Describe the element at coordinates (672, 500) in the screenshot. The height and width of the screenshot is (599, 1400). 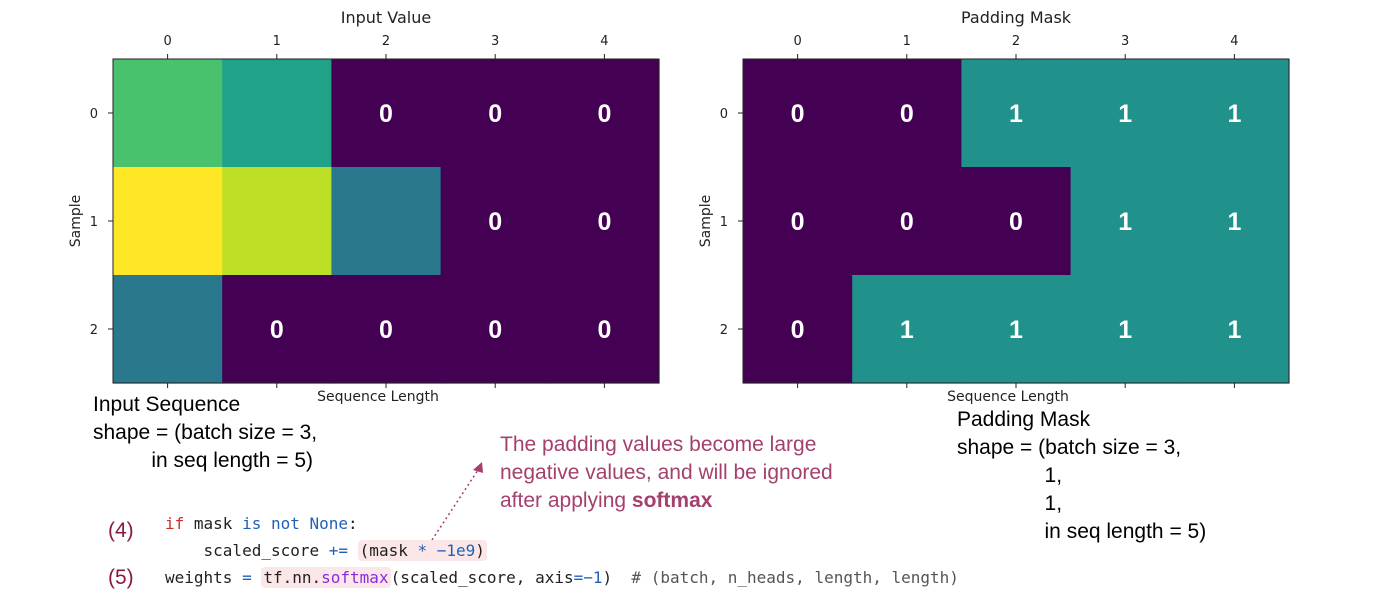
I see `softmax-emphasis: softmax` at that location.